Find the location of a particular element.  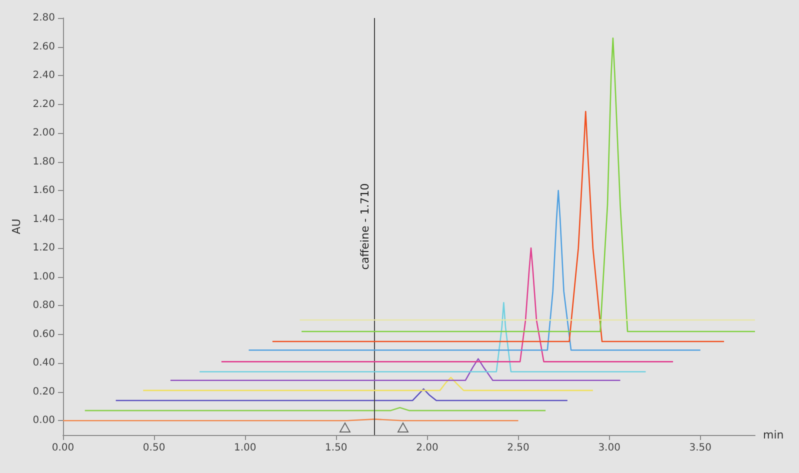

y-tick-label: 1.80 is located at coordinates (43, 162).